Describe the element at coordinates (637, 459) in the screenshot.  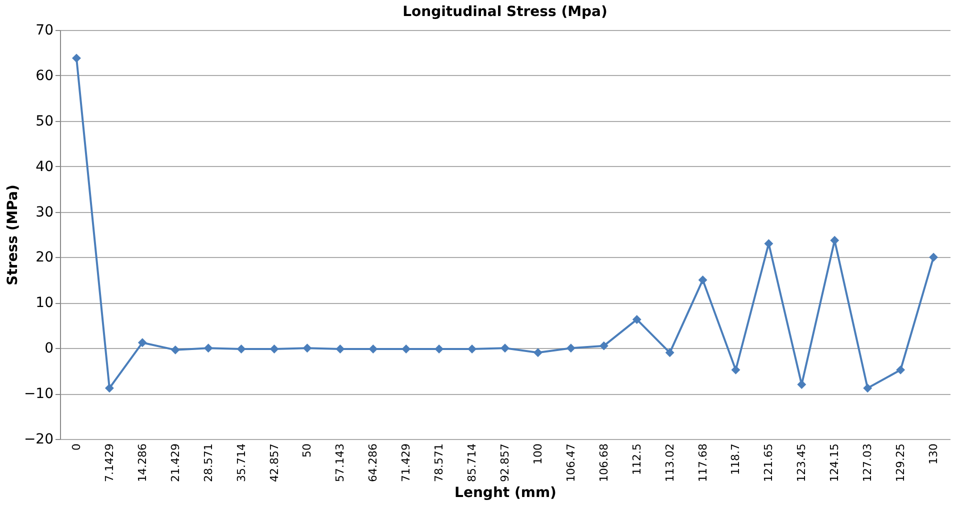
I see `x-tick-label: 112.5` at that location.